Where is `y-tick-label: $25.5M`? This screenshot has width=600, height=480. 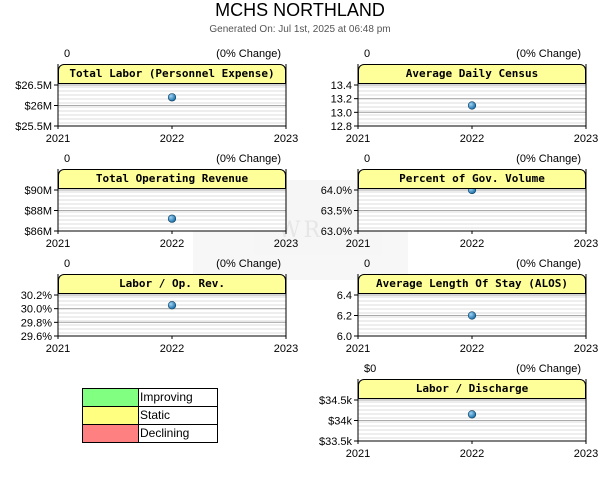
y-tick-label: $25.5M is located at coordinates (33, 127).